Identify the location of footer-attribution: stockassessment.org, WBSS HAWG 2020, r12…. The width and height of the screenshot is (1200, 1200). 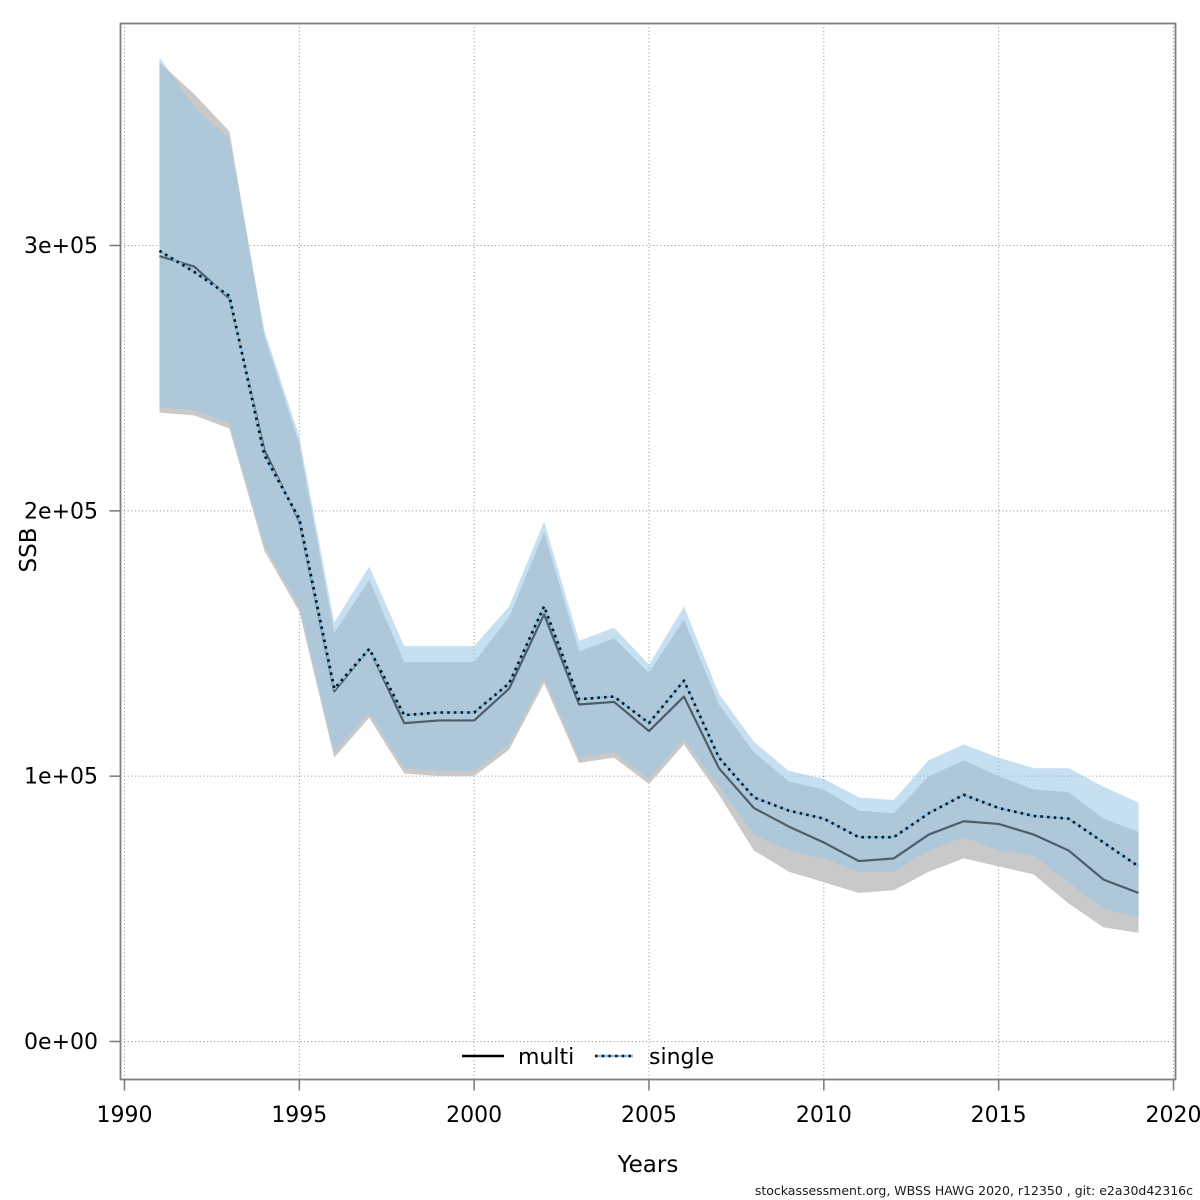
(974, 1190).